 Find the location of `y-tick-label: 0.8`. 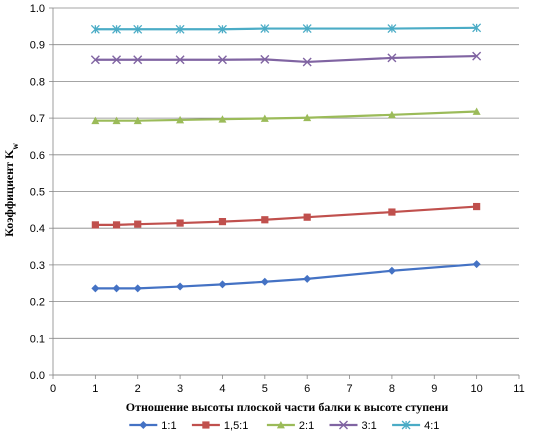

y-tick-label: 0.8 is located at coordinates (37, 82).